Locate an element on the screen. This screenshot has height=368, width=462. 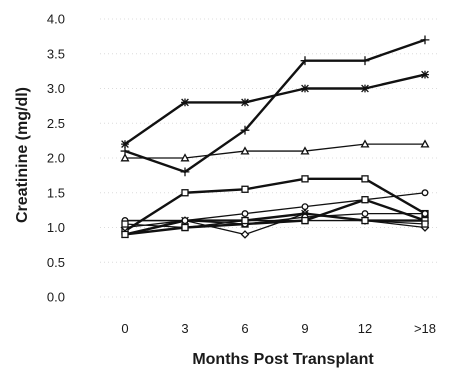
series-triangle is located at coordinates (275, 150).